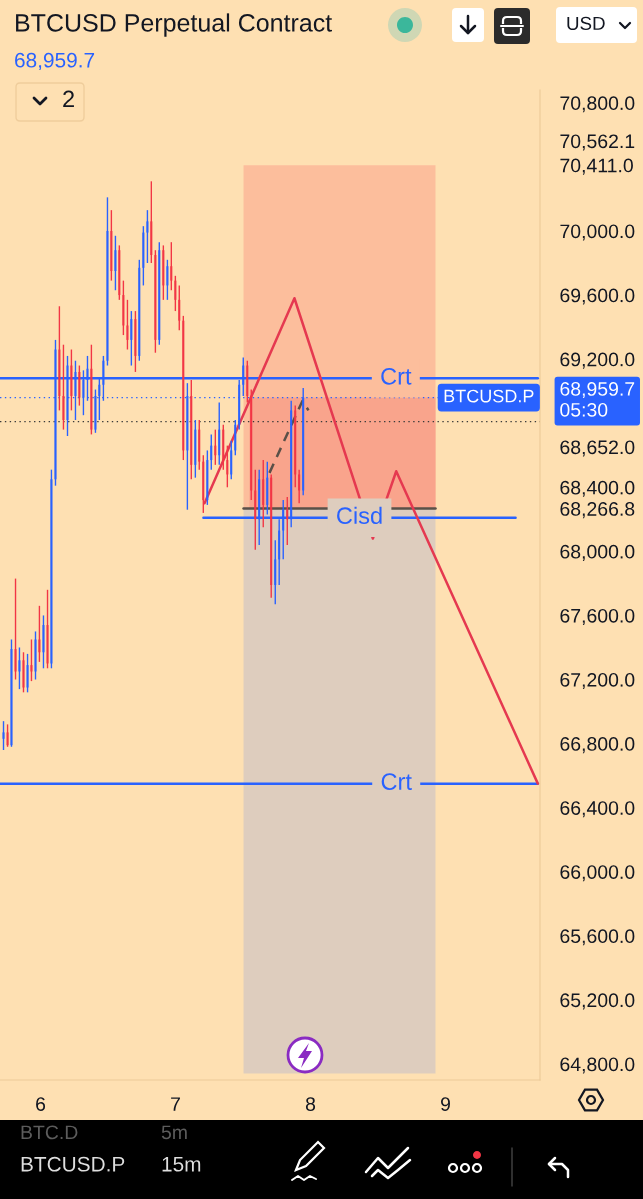  What do you see at coordinates (445, 1104) in the screenshot?
I see `x-tick-label: 9` at bounding box center [445, 1104].